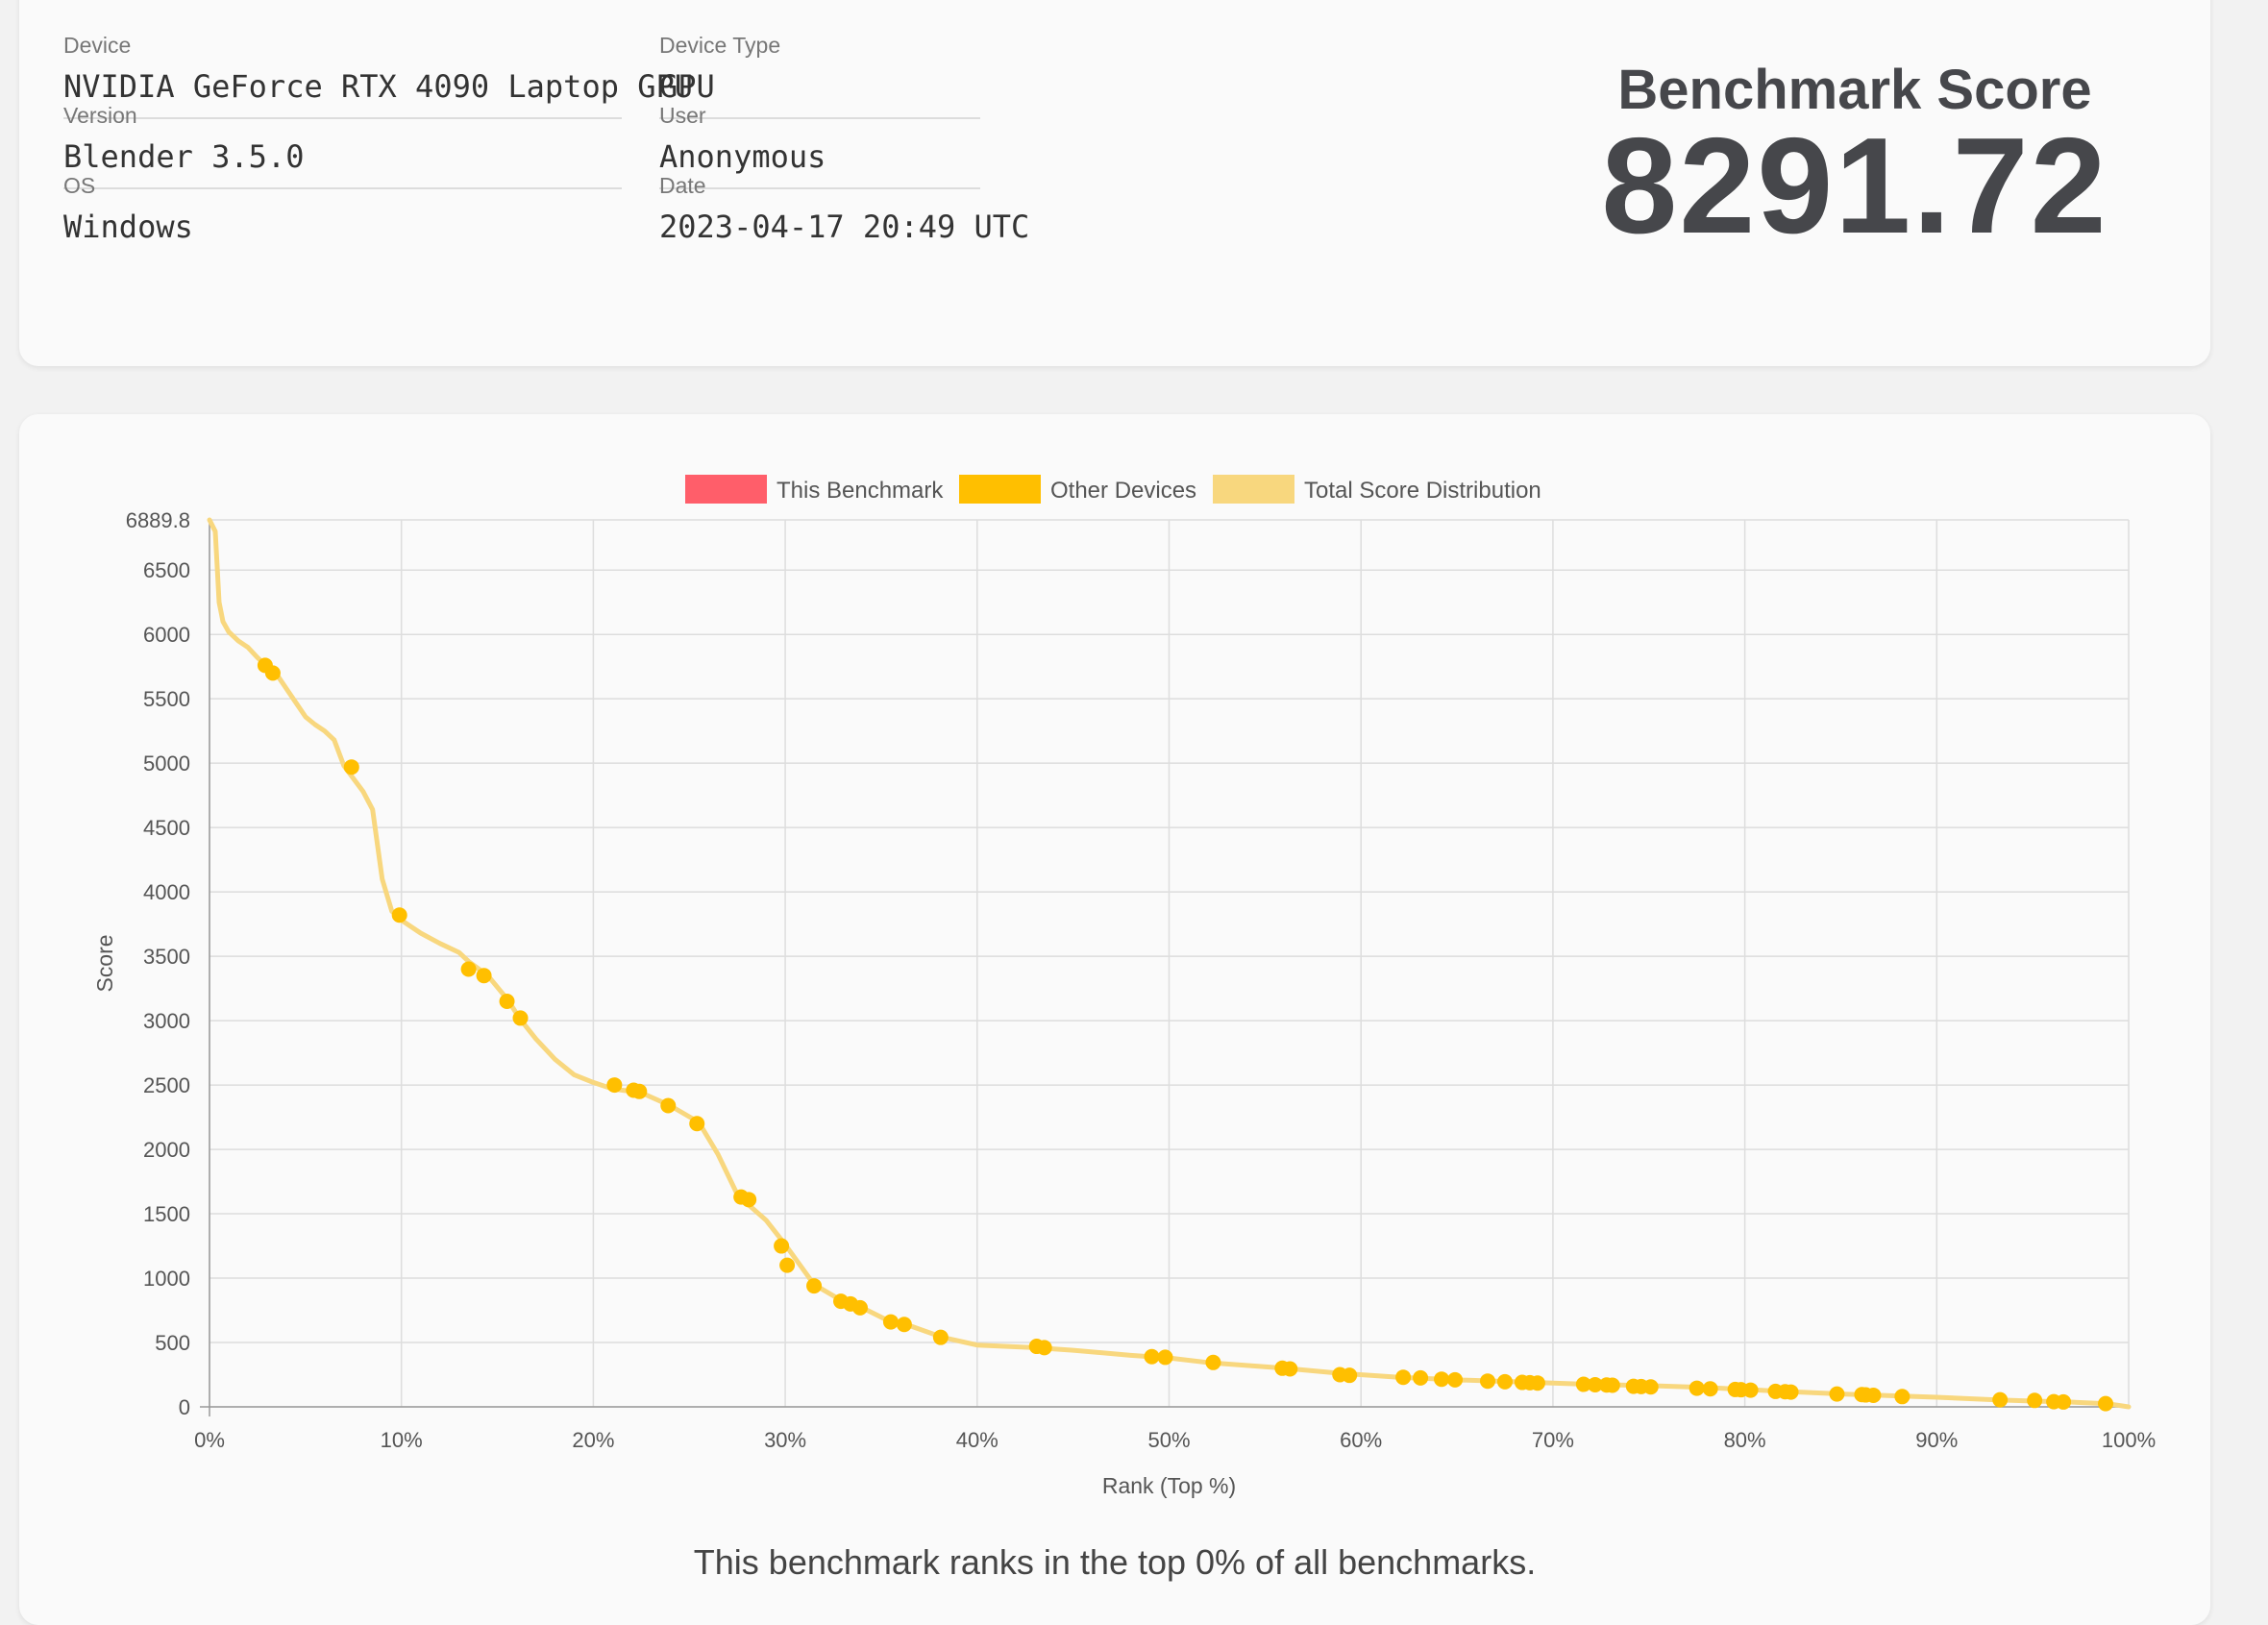 The height and width of the screenshot is (1625, 2268). I want to click on x-tick-label: 30%, so click(785, 1440).